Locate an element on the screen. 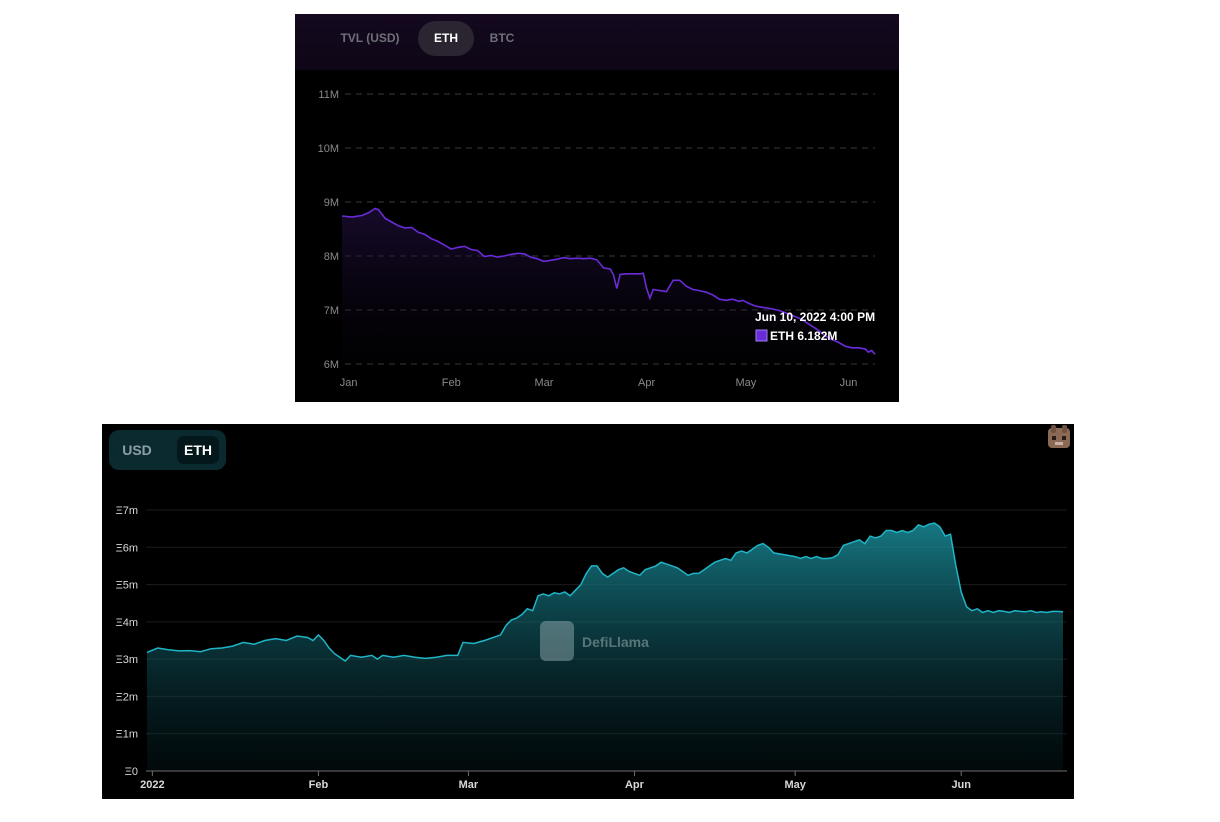 This screenshot has width=1220, height=822. defillama-watermark: DefiLlama is located at coordinates (594, 641).